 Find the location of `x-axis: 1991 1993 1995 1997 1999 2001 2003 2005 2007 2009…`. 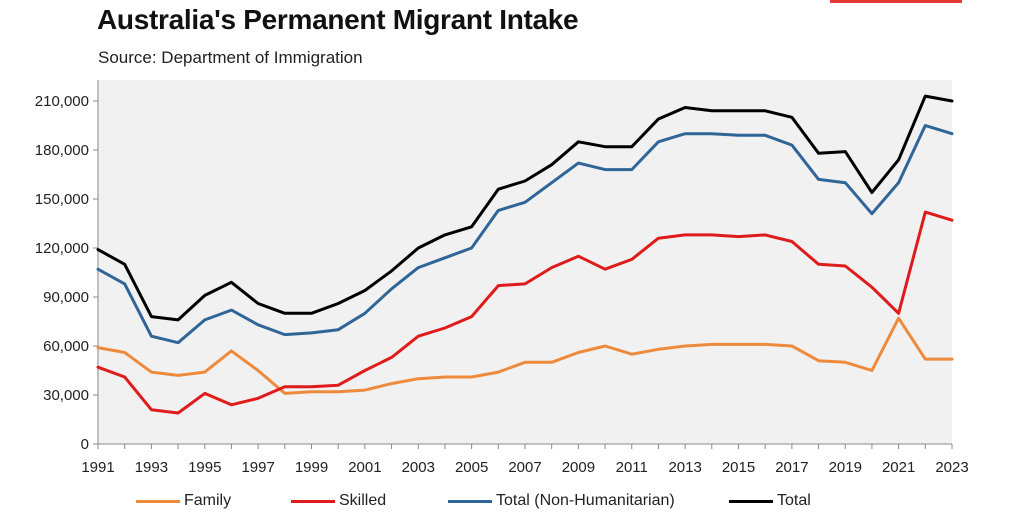

x-axis: 1991 1993 1995 1997 1999 2001 2003 2005 2007 2009… is located at coordinates (525, 459).